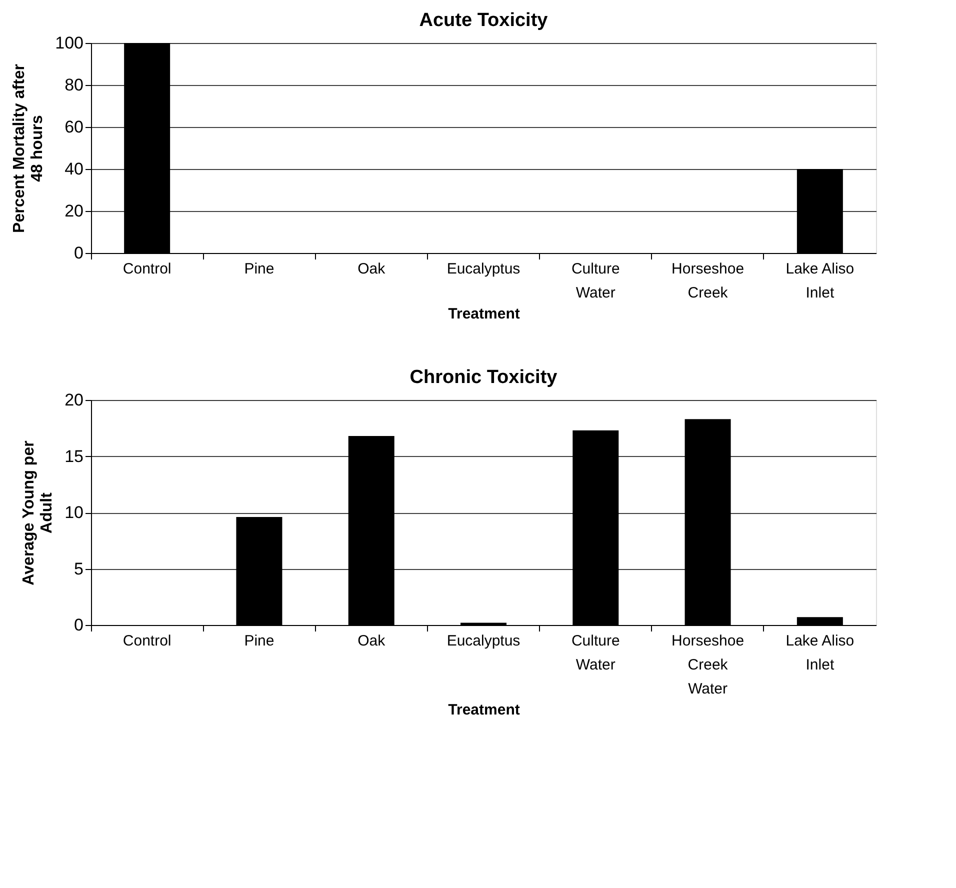 The image size is (956, 888). Describe the element at coordinates (74, 456) in the screenshot. I see `y-tick-label: 15` at that location.